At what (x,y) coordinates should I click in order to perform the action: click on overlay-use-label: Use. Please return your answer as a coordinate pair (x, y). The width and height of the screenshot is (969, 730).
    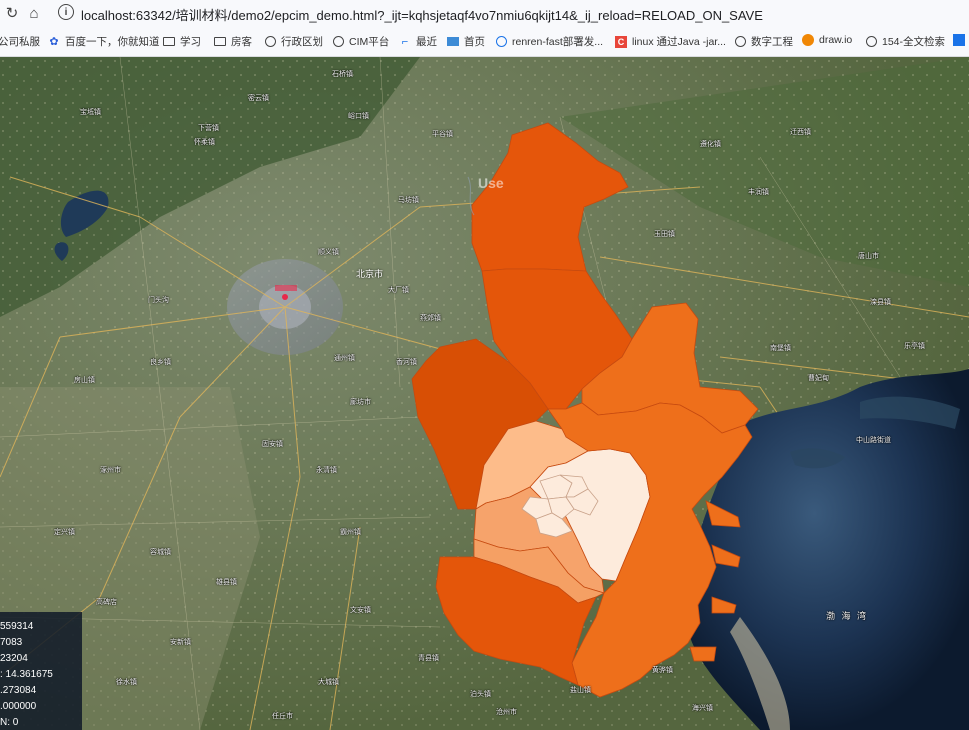
    Looking at the image, I should click on (491, 183).